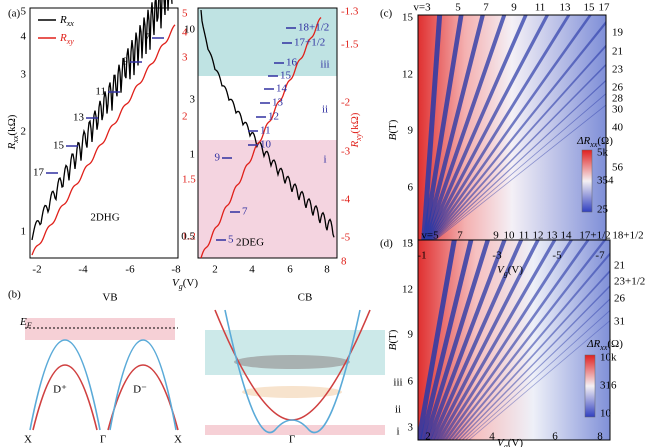  I want to click on right-label: 30, so click(618, 110).